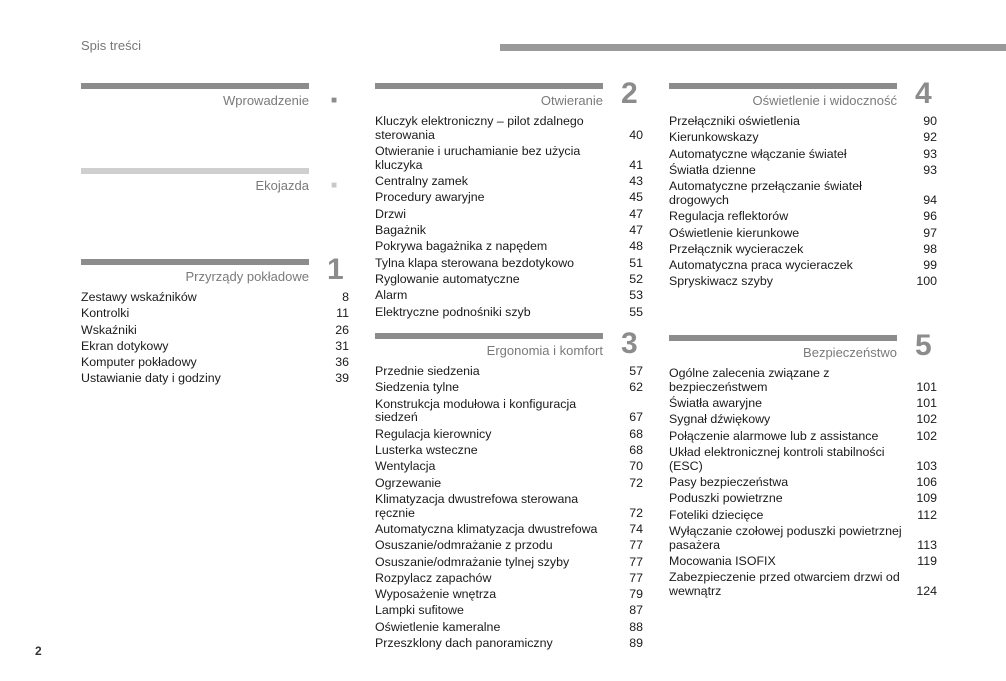 The height and width of the screenshot is (681, 1006). Describe the element at coordinates (803, 420) in the screenshot. I see `toc-entry: Sygnał dźwiękowy 102` at that location.